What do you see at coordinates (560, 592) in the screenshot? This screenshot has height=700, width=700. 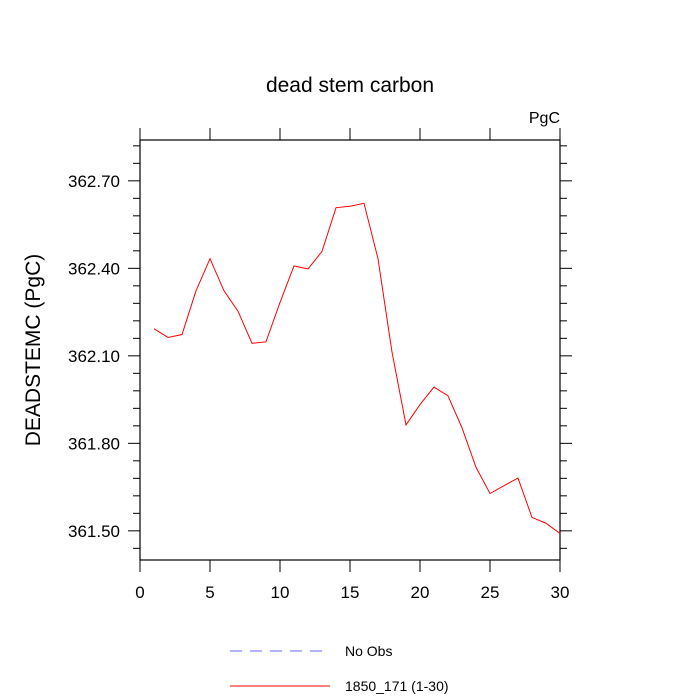 I see `x-tick-label: 30` at bounding box center [560, 592].